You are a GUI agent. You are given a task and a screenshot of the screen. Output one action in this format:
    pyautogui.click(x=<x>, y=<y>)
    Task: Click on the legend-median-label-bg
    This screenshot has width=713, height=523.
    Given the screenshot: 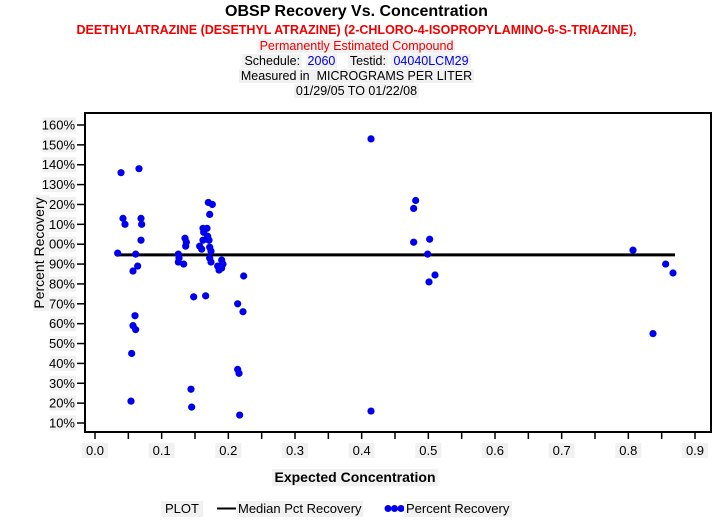 What is the action you would take?
    pyautogui.click(x=300, y=509)
    